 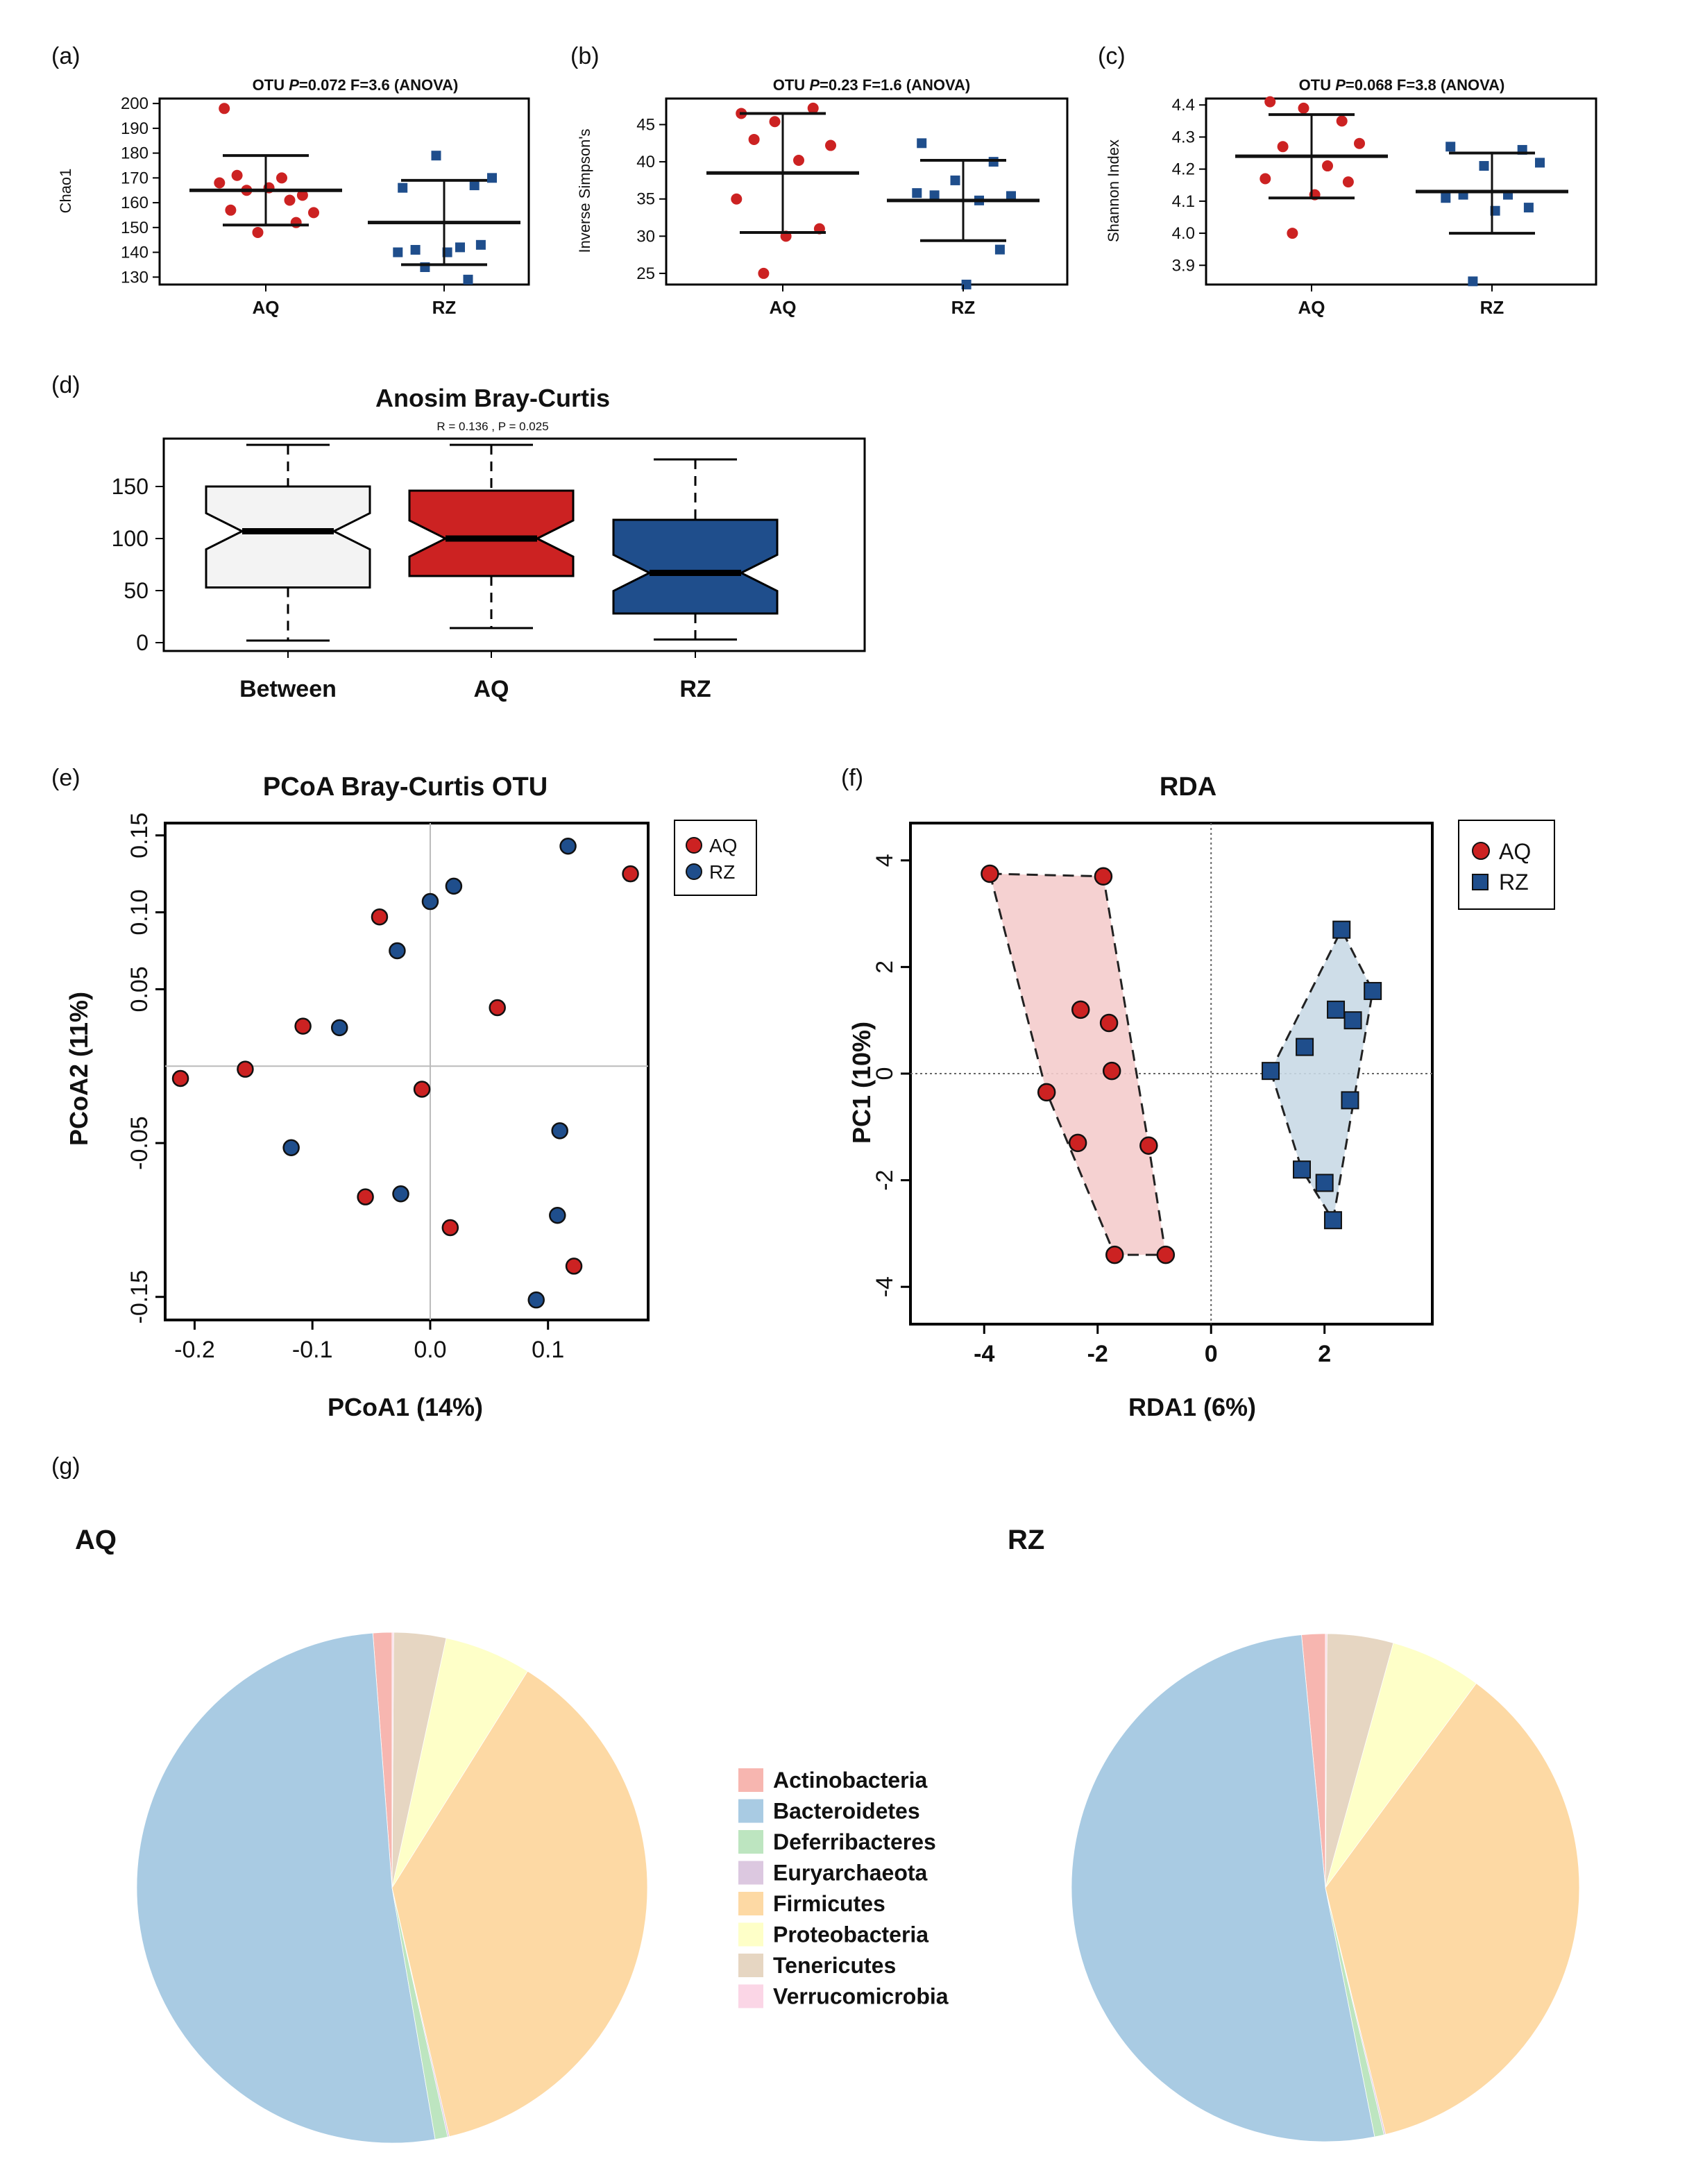 I want to click on panel-f-y-axis: -4 -2 0 2 4, so click(x=891, y=1075).